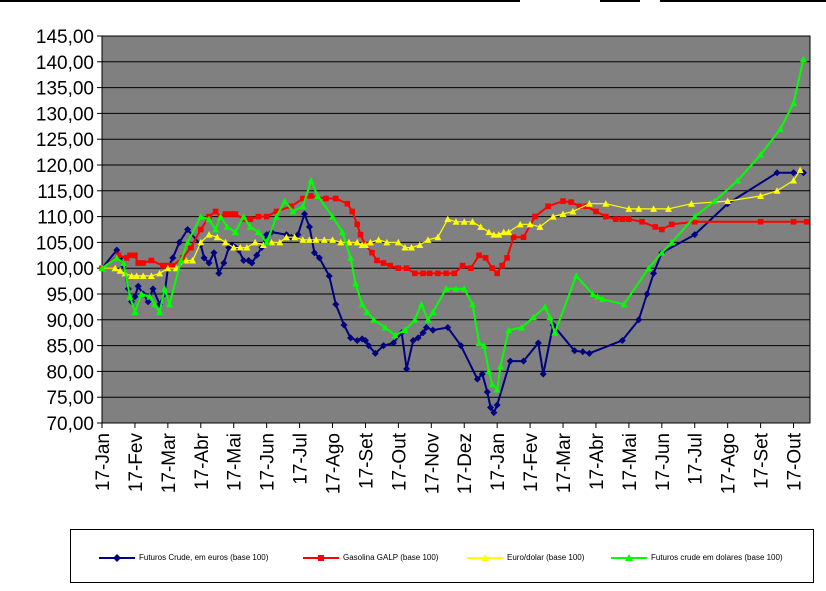  I want to click on y-tick-label: 70,00, so click(70, 424).